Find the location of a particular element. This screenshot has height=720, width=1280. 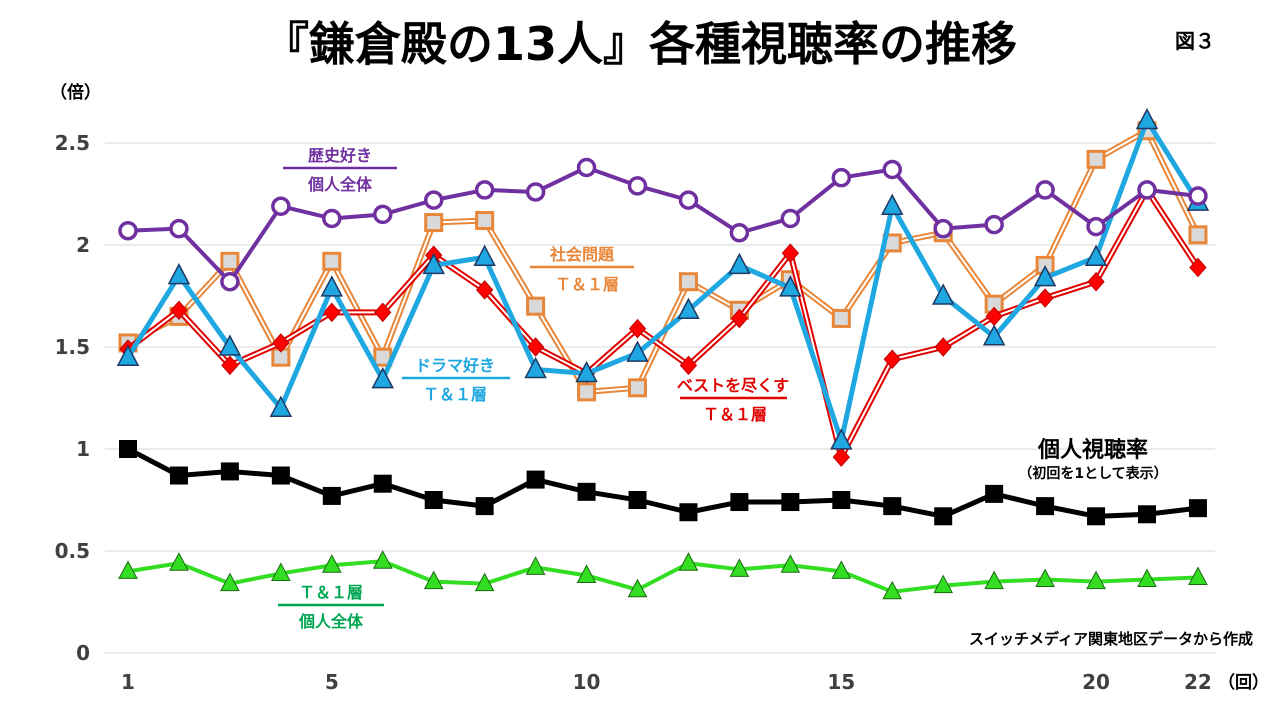

legend-drama-line2: Ｔ＆１層 is located at coordinates (455, 394).